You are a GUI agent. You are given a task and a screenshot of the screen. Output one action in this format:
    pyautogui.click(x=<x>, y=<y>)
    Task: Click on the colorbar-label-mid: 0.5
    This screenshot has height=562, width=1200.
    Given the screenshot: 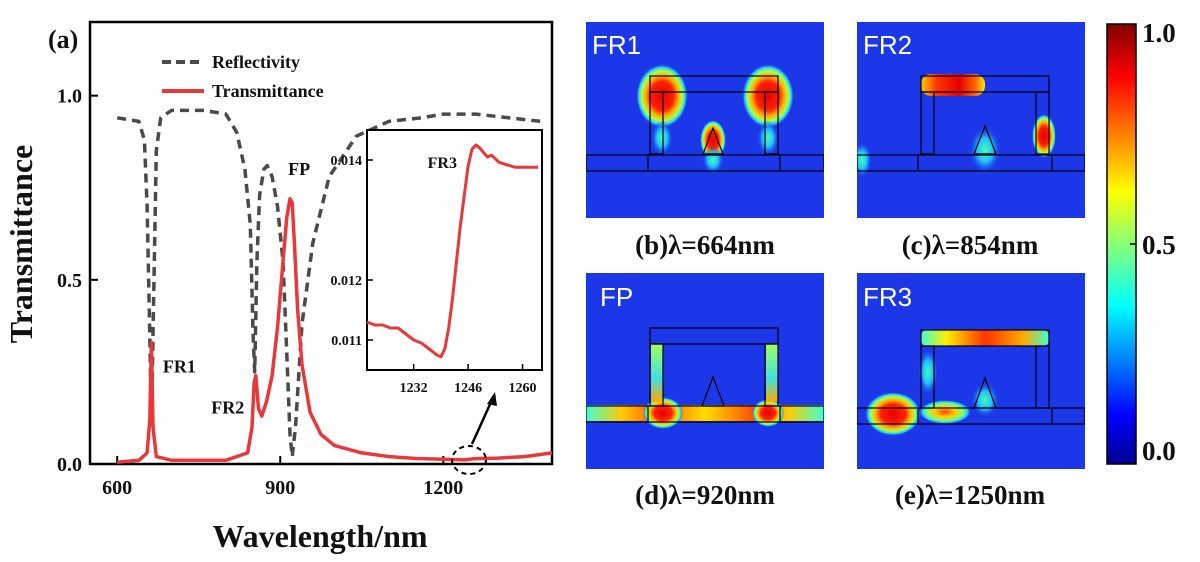 What is the action you would take?
    pyautogui.click(x=1159, y=245)
    